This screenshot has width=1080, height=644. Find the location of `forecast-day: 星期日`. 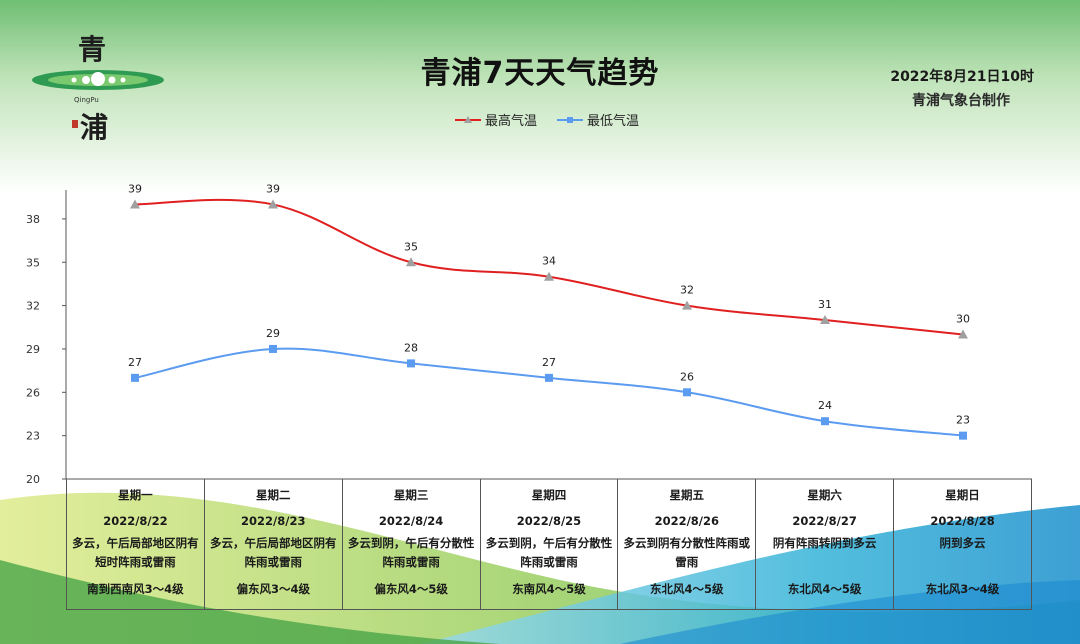

forecast-day: 星期日 is located at coordinates (962, 495).